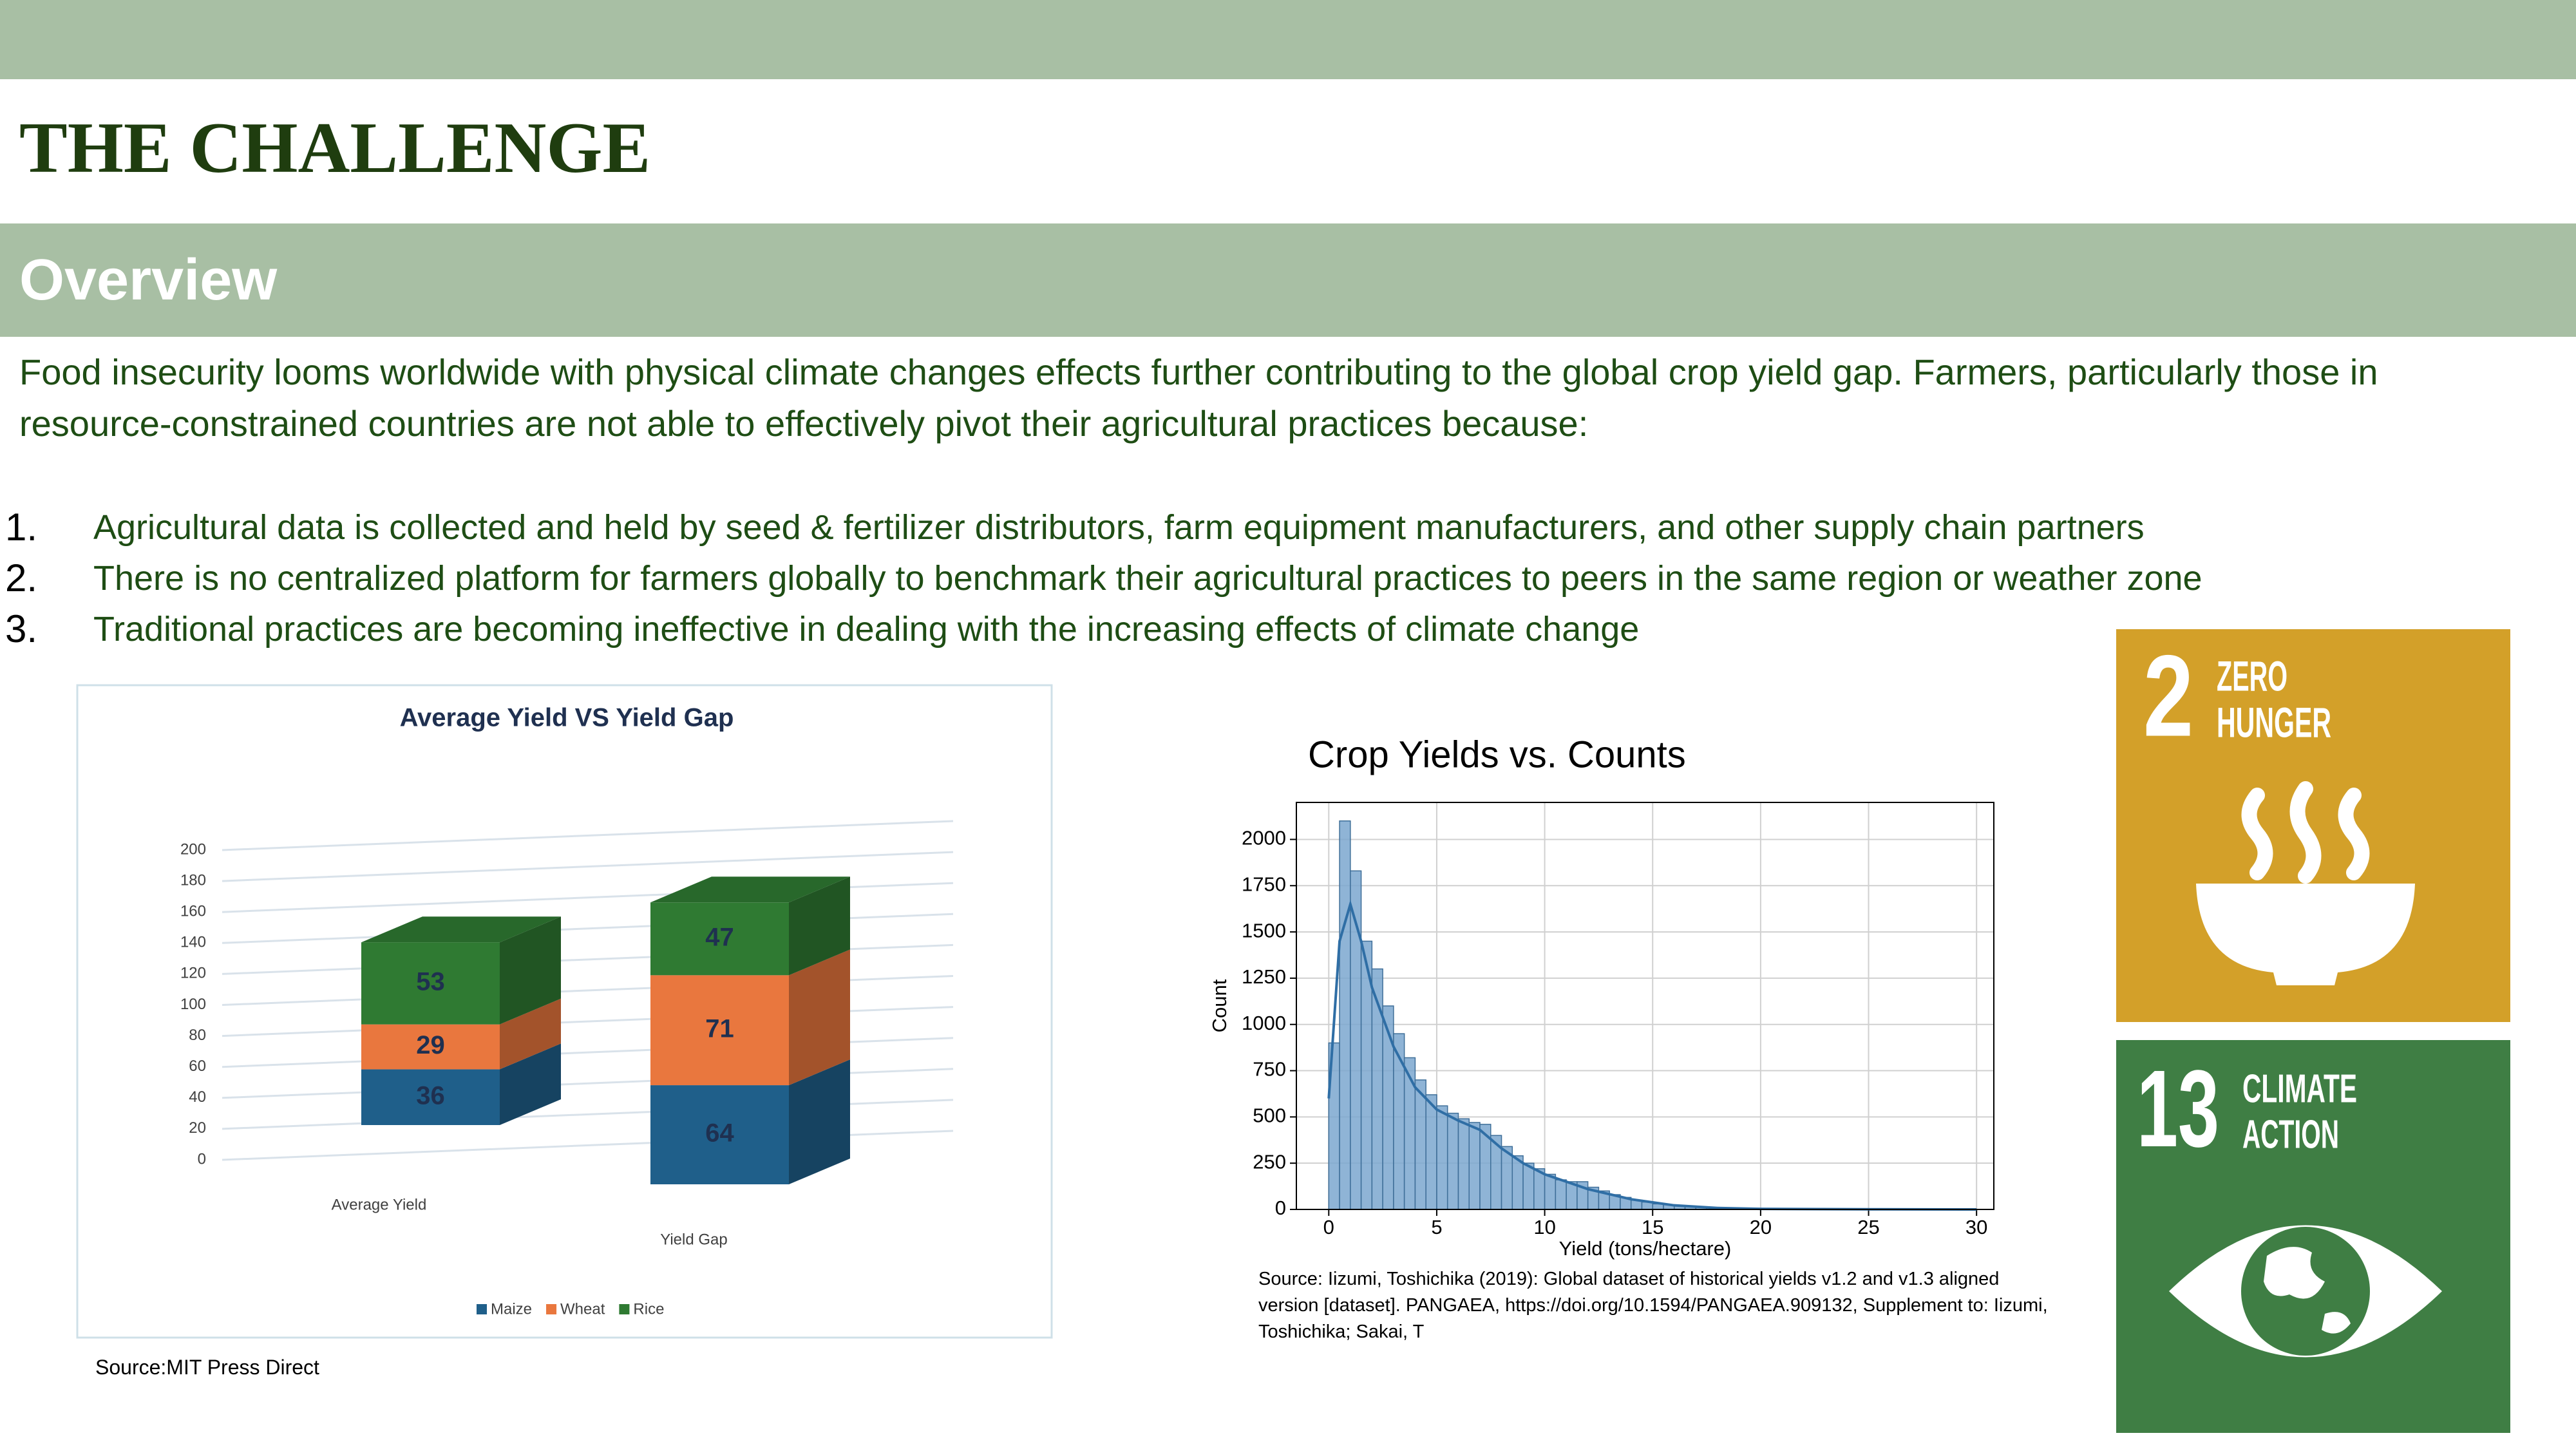  I want to click on data-label: 71, so click(719, 1028).